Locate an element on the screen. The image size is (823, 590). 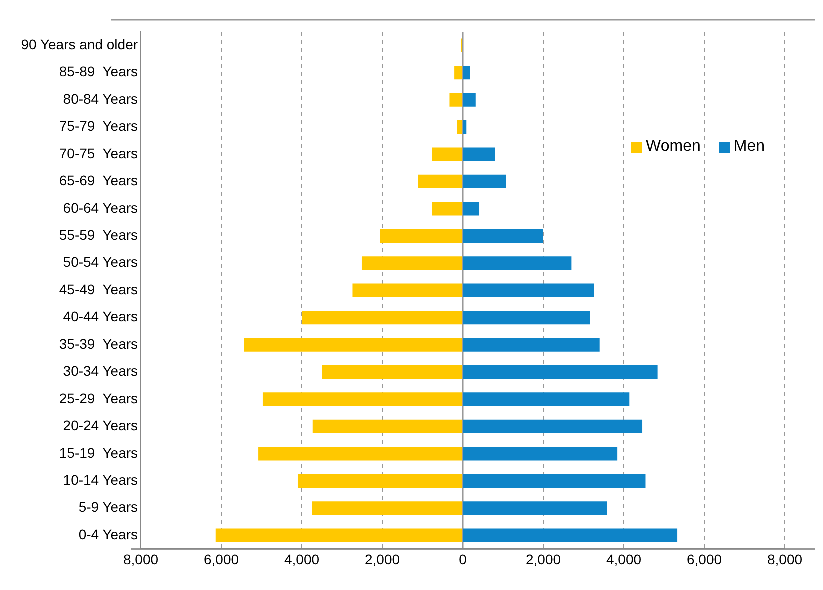
y-tick-label: 0-4 Years is located at coordinates (108, 534).